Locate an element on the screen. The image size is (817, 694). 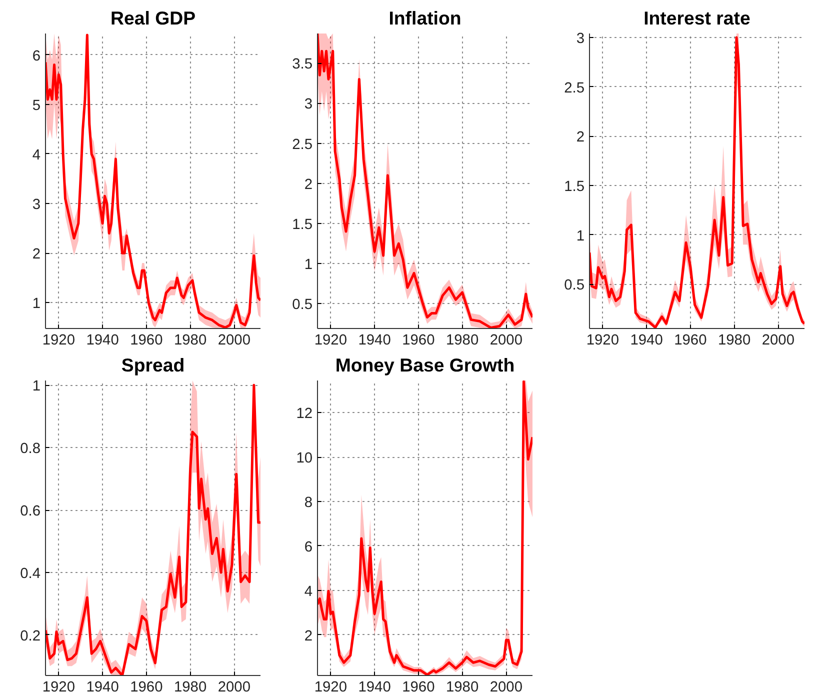
y-tick-label: 0.8 is located at coordinates (30, 449).